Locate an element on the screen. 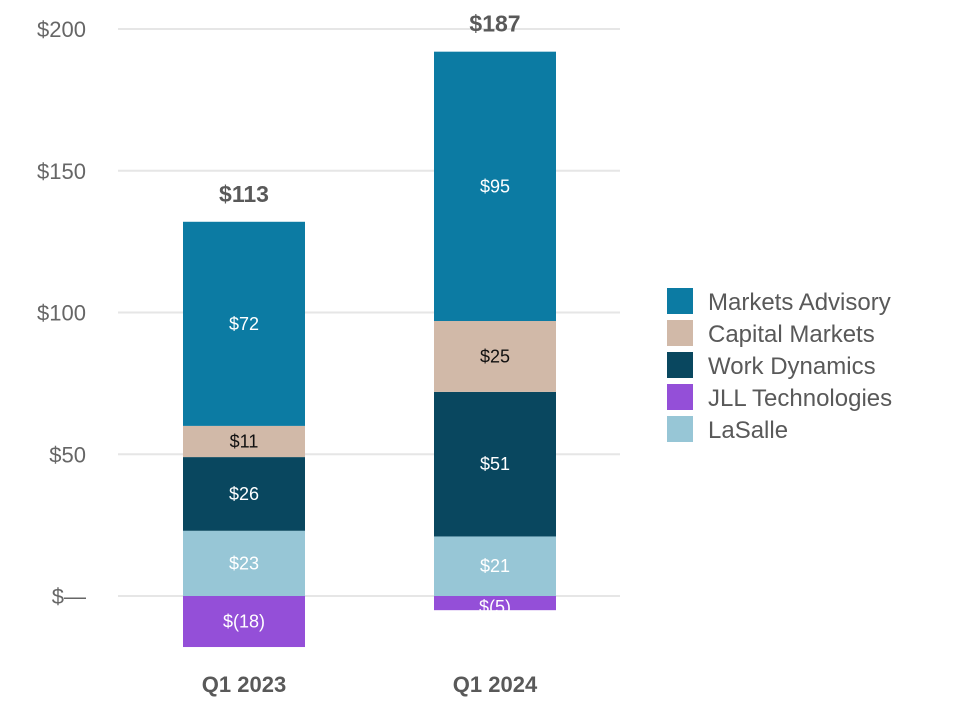 This screenshot has width=960, height=728. legend-label: Capital Markets is located at coordinates (791, 334).